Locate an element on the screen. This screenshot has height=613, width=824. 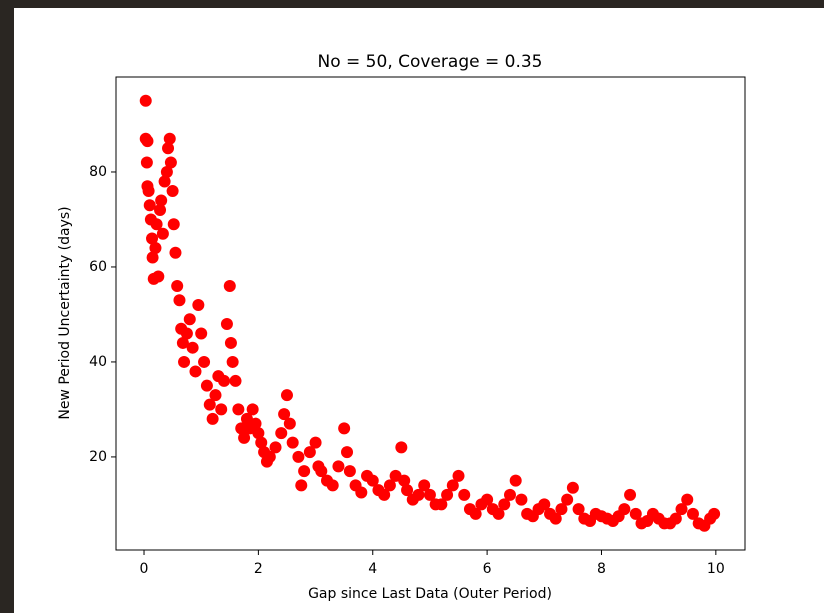
y-tick-label: 60 is located at coordinates (98, 267).